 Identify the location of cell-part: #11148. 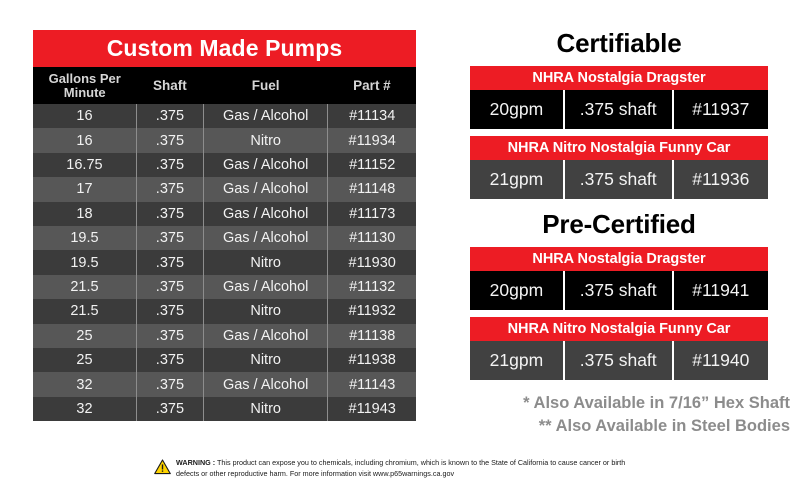
(371, 189).